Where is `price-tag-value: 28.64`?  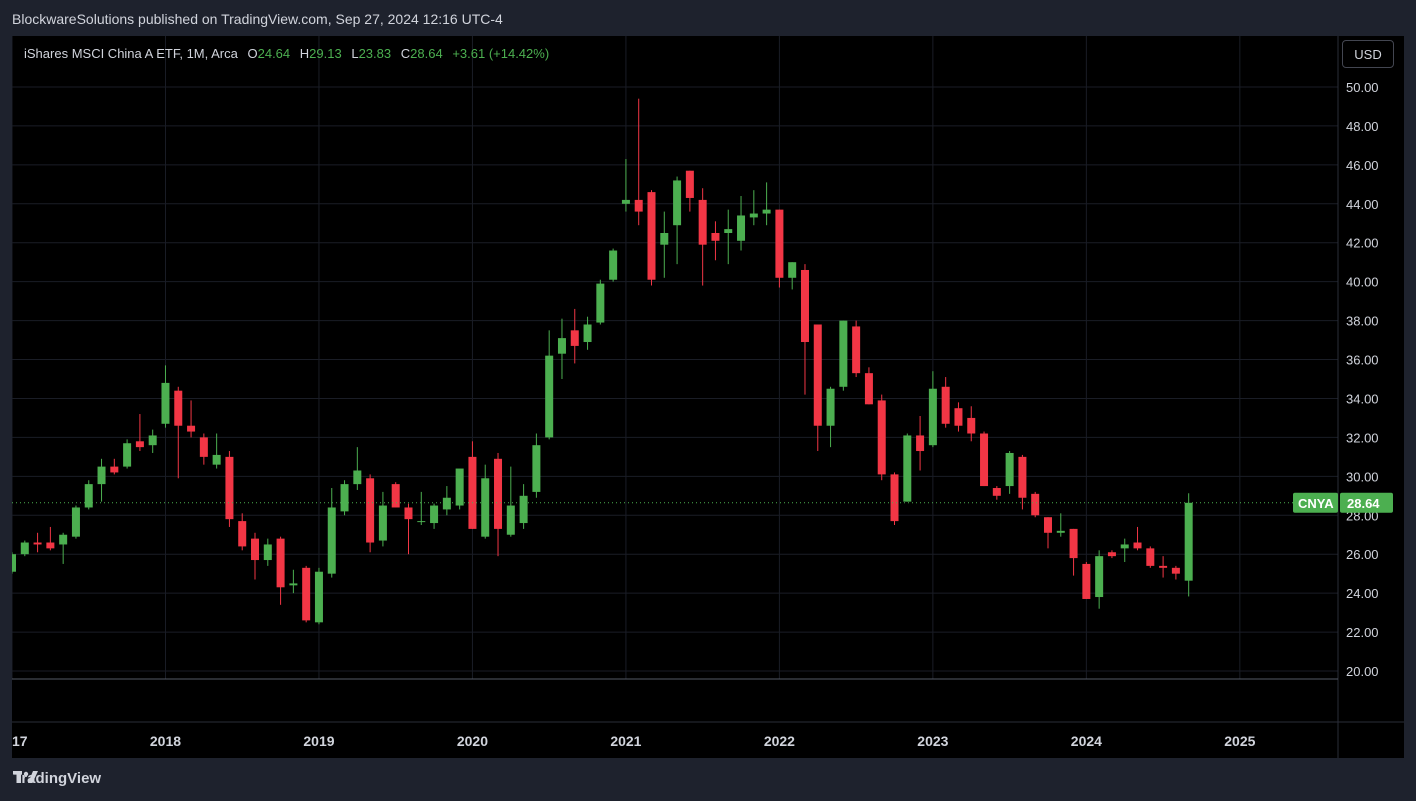
price-tag-value: 28.64 is located at coordinates (1363, 503).